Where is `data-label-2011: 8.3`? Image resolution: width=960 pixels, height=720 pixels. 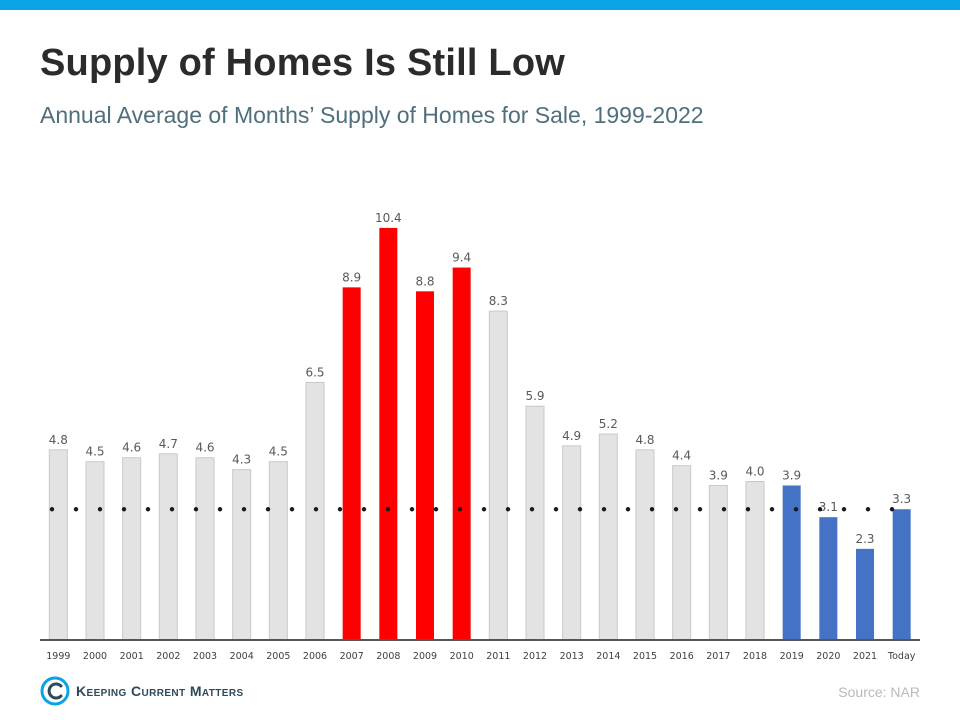
data-label-2011: 8.3 is located at coordinates (498, 301).